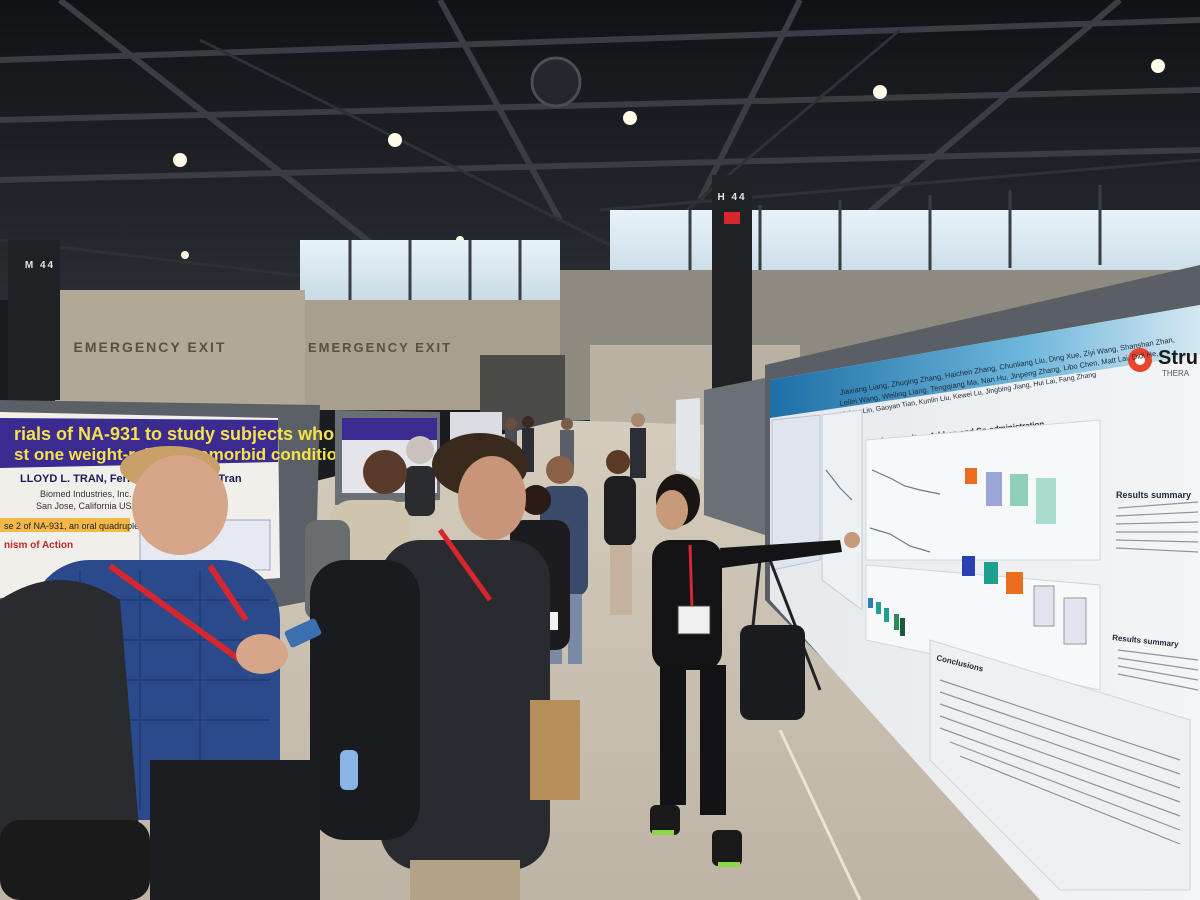 The width and height of the screenshot is (1200, 900). What do you see at coordinates (380, 347) in the screenshot?
I see `emergency-exit-sign-center: EMERGENCY EXIT` at bounding box center [380, 347].